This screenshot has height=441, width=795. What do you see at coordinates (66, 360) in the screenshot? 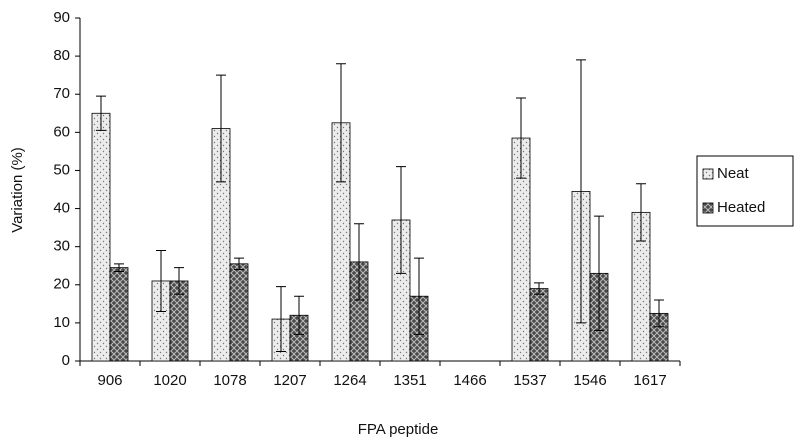
I see `y-tick-label: 0` at bounding box center [66, 360].